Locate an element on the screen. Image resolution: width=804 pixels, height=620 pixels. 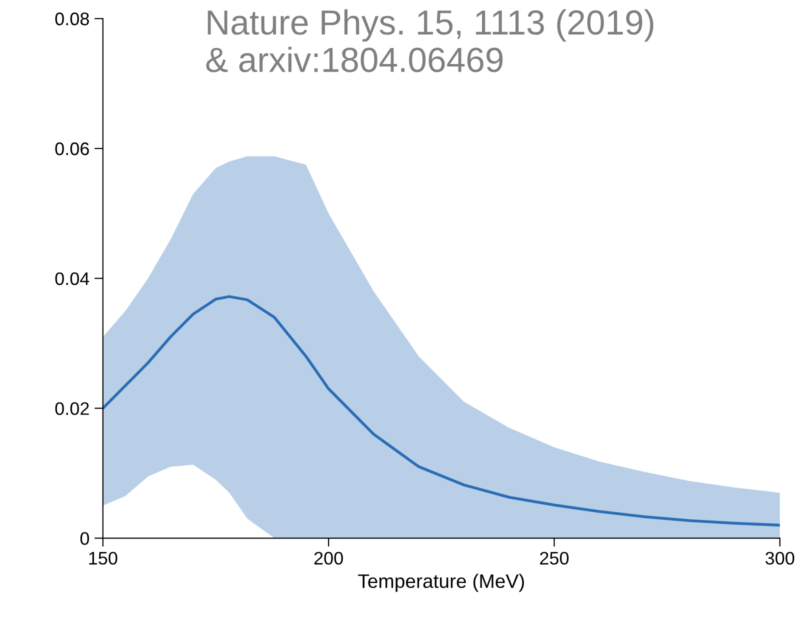
x-tick-label: 250 is located at coordinates (554, 558).